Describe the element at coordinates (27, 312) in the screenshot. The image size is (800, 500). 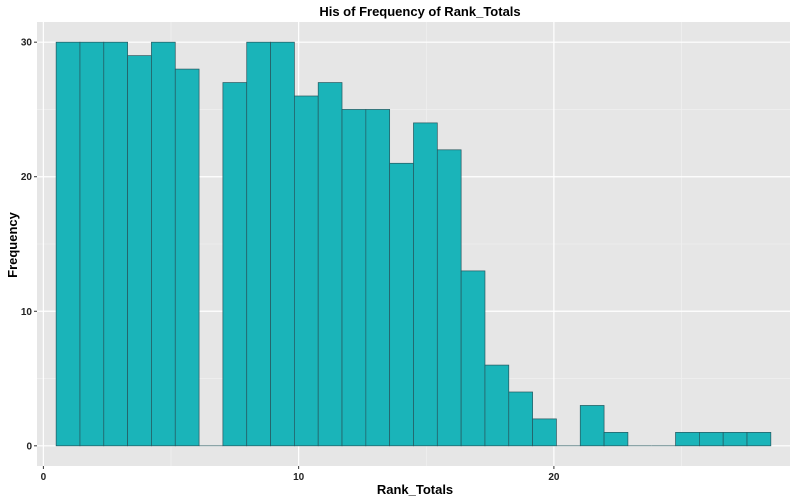
I see `y-tick-label: 10` at that location.